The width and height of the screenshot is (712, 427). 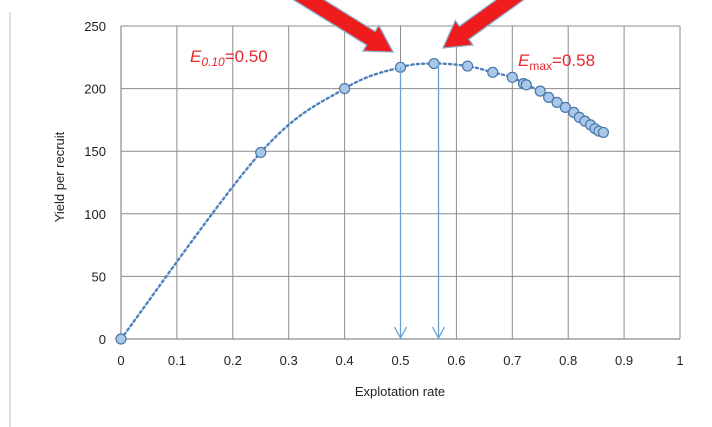 What do you see at coordinates (556, 62) in the screenshot?
I see `annotation-label: Emax=0.58` at bounding box center [556, 62].